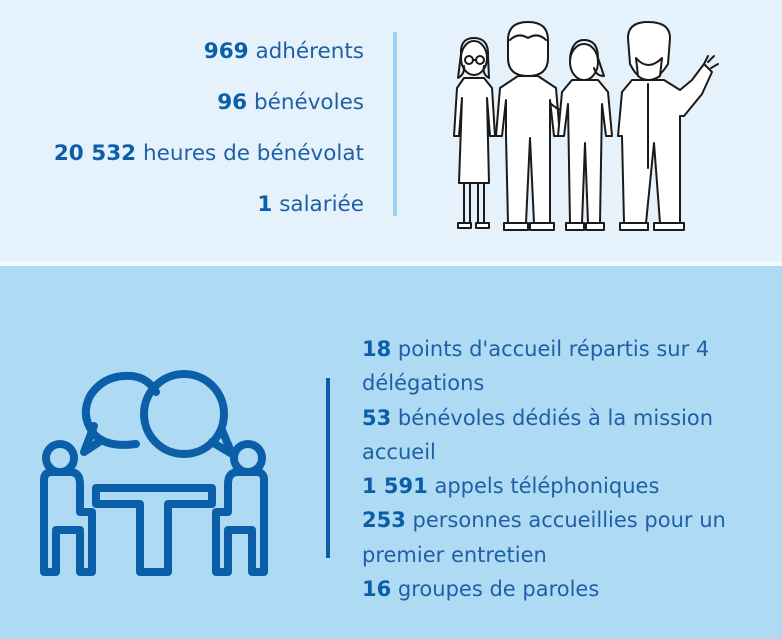 Image resolution: width=782 pixels, height=639 pixels. I want to click on stat-line: 53 bénévoles dédiés à la mission accueil, so click(567, 435).